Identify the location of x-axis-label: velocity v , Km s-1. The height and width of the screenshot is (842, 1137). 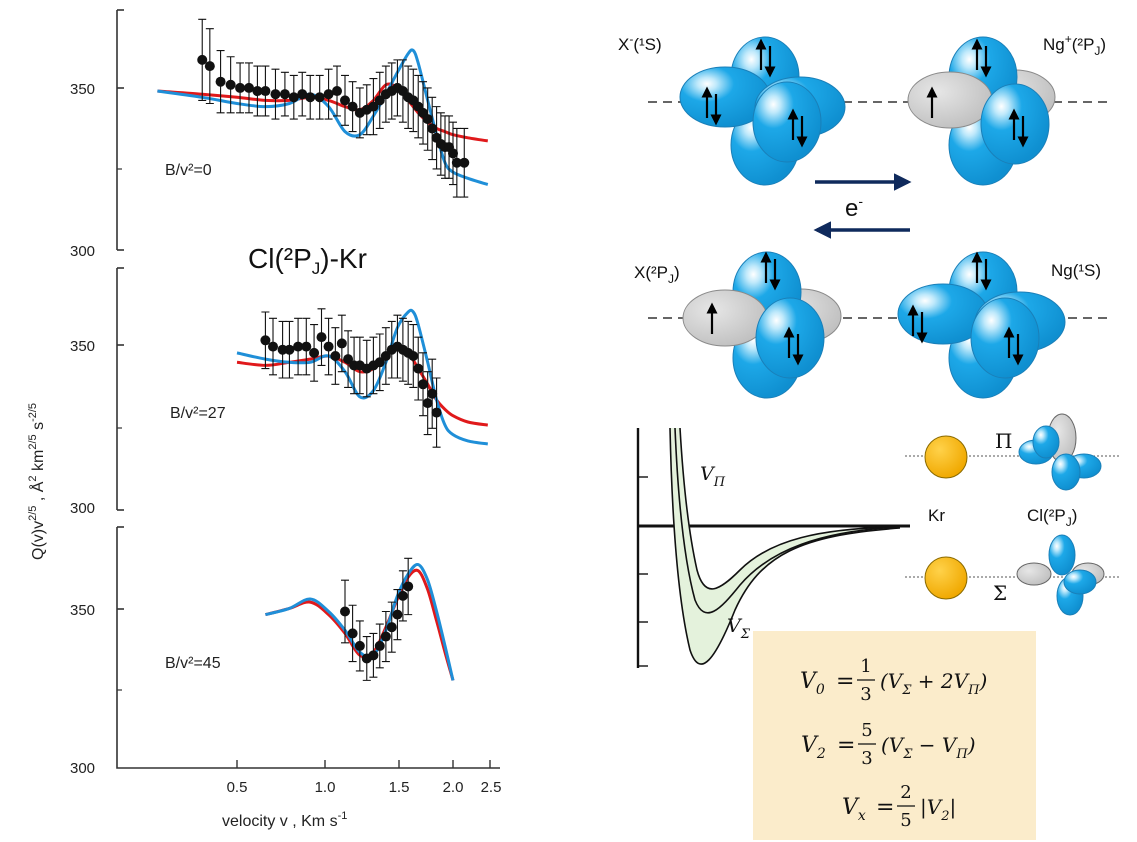
(284, 820).